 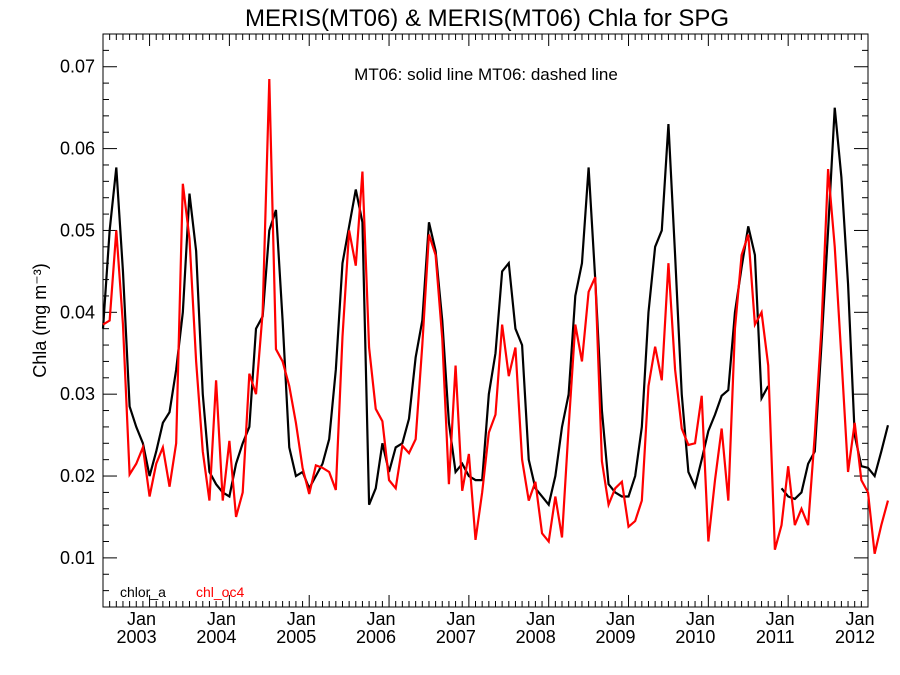 I want to click on x-tick-label-year: 2009, so click(x=615, y=637).